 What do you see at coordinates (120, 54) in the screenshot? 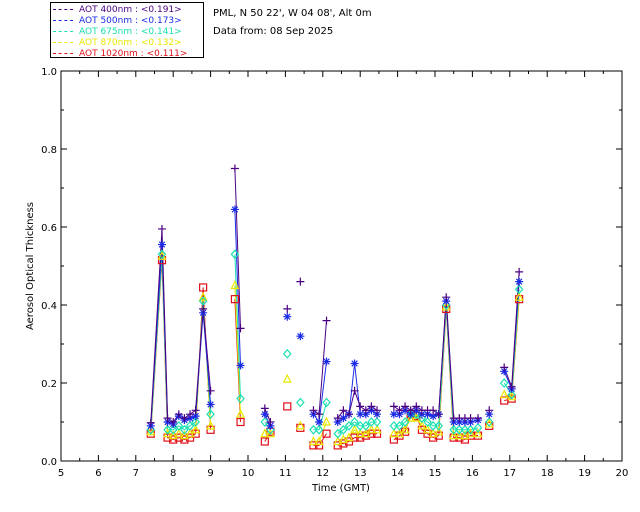
I see `legend-item-aot1020: AOT 1020nm : <0.111>` at bounding box center [120, 54].